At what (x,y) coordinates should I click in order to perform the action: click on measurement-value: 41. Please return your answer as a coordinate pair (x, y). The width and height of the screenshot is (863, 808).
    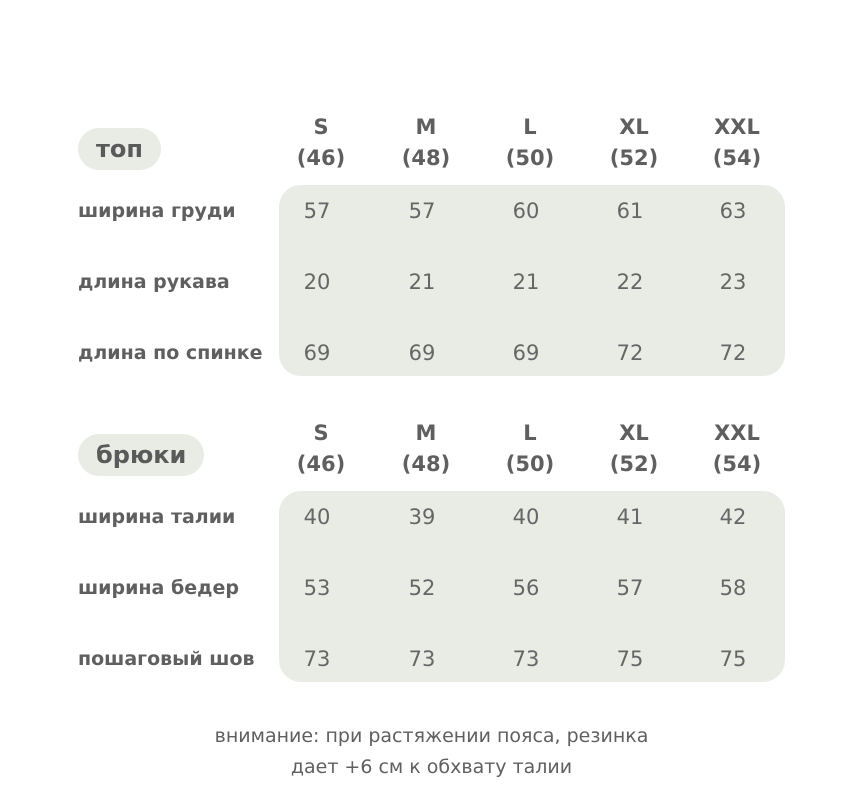
    Looking at the image, I should click on (630, 517).